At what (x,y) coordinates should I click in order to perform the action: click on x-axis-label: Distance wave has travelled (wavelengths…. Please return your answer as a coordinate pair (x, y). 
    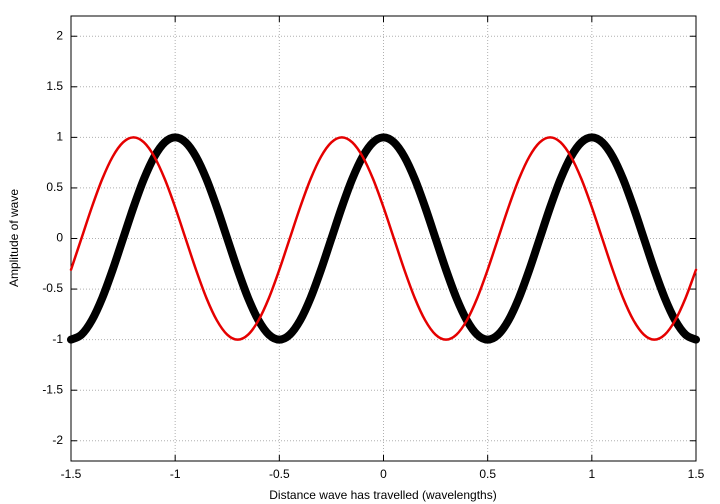
    Looking at the image, I should click on (382, 495).